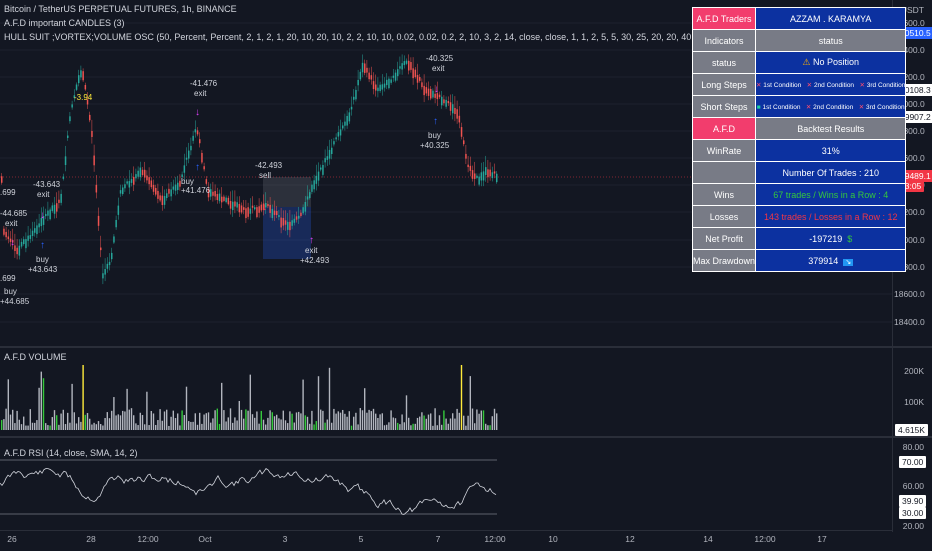  Describe the element at coordinates (8, 192) in the screenshot. I see `trade-label: .699` at that location.